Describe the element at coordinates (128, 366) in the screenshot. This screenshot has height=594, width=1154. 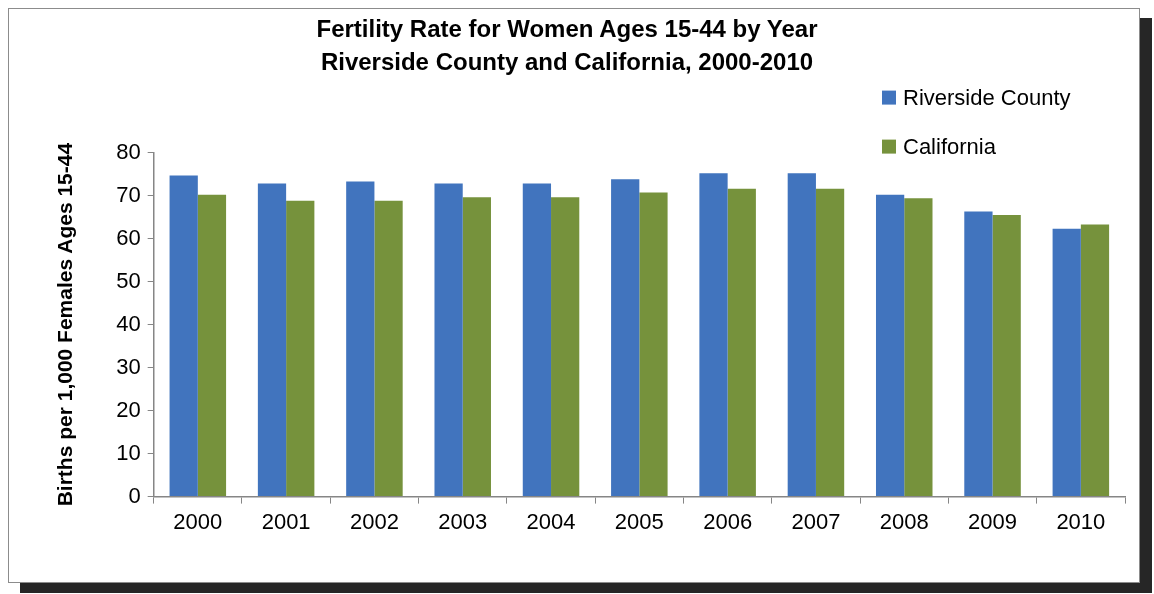
I see `y-tick-label: 30` at that location.